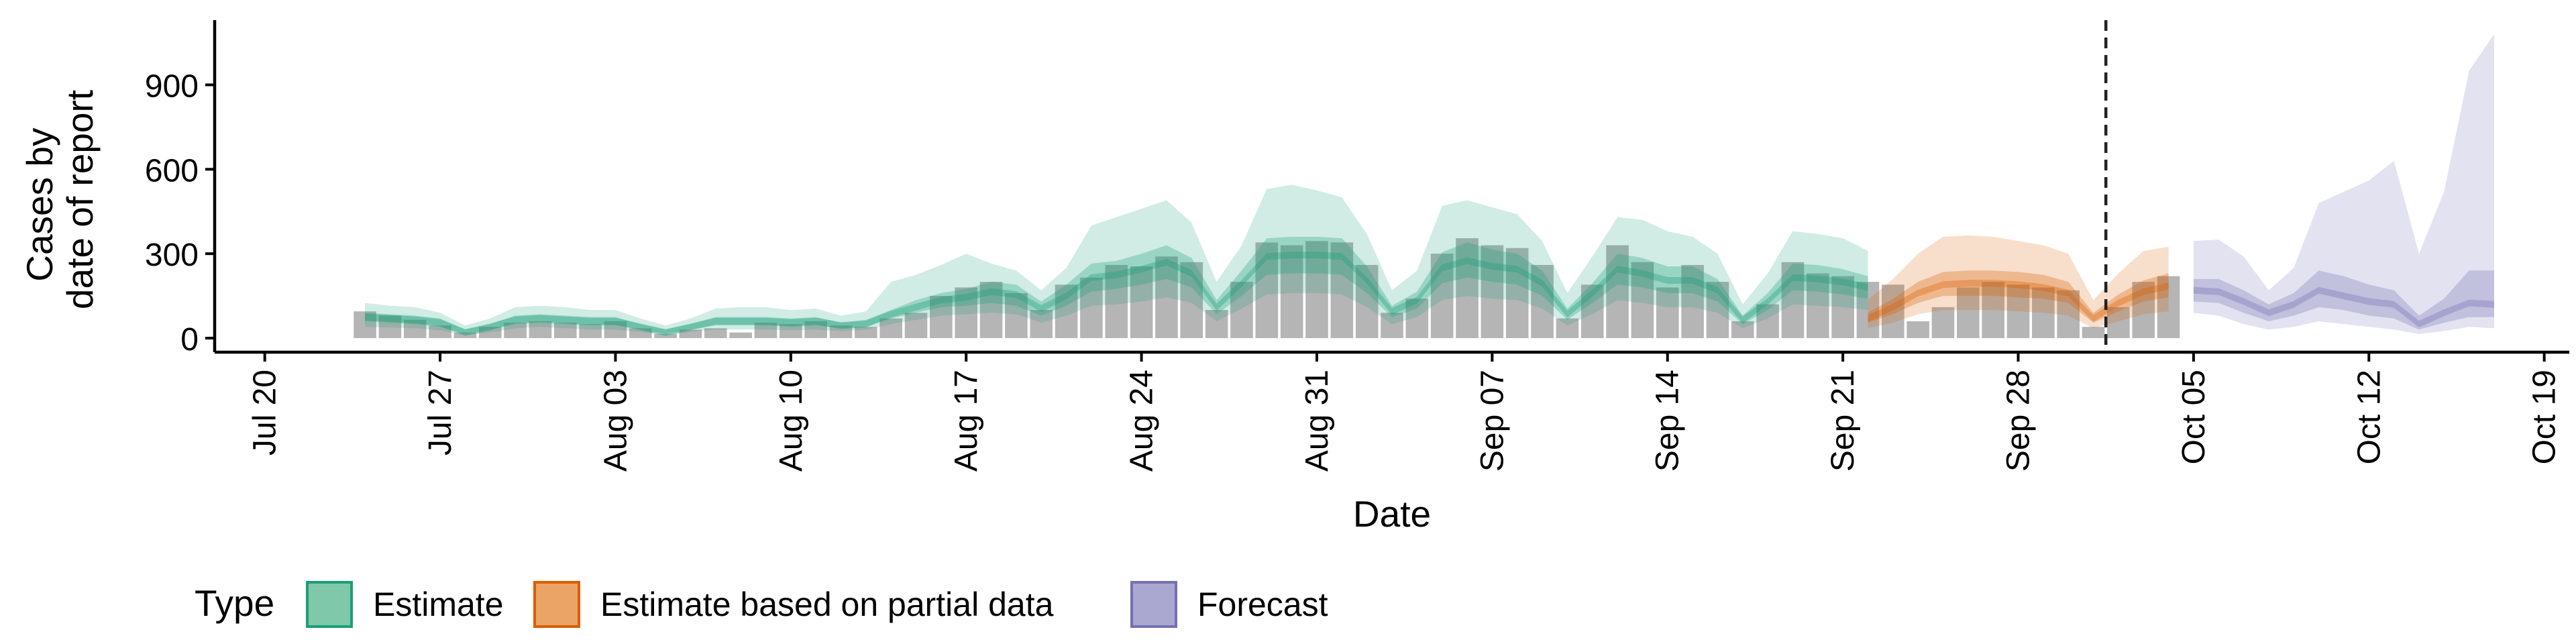  Describe the element at coordinates (791, 421) in the screenshot. I see `x-tick-label: Aug 10` at that location.